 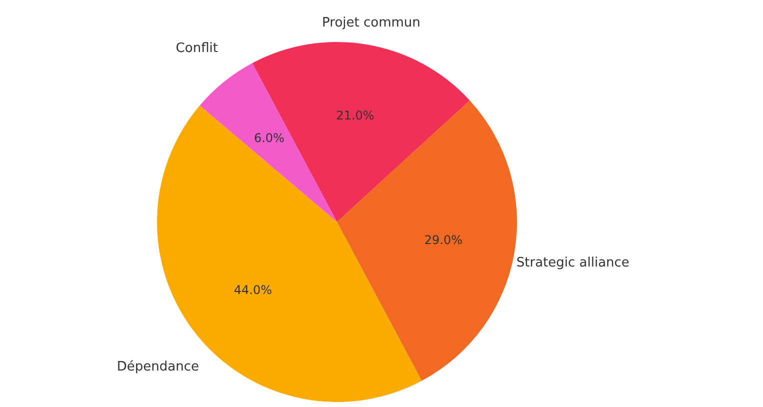 I want to click on data-label: 44.0%, so click(x=253, y=289).